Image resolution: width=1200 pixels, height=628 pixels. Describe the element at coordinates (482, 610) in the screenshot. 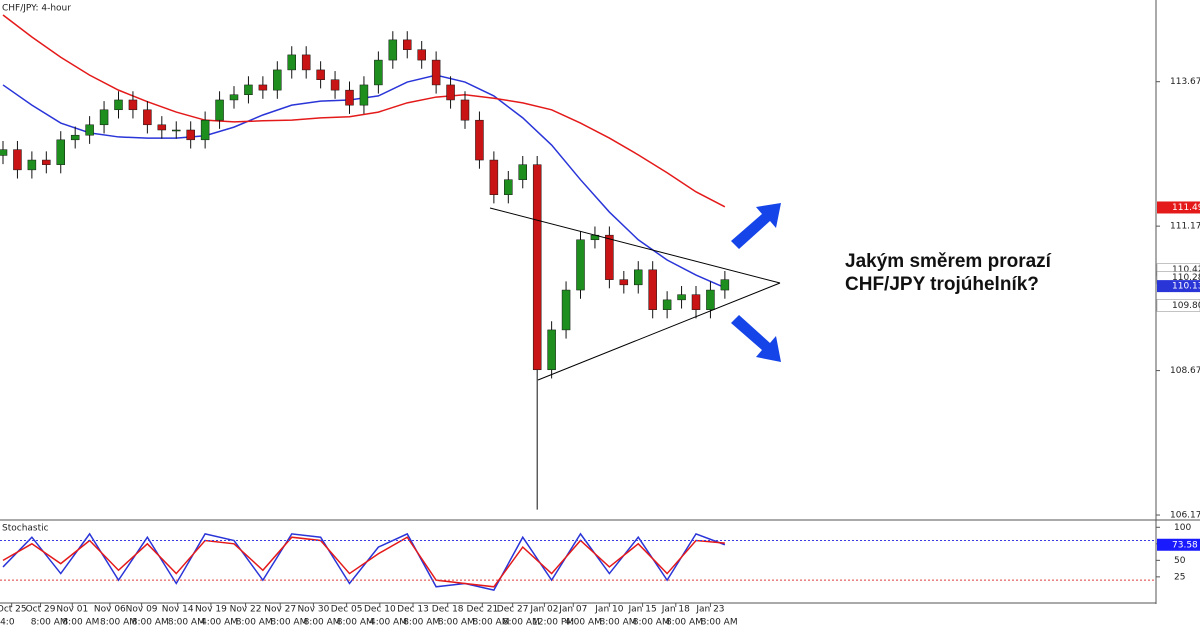

I see `x-tick-label: Dec 21` at that location.